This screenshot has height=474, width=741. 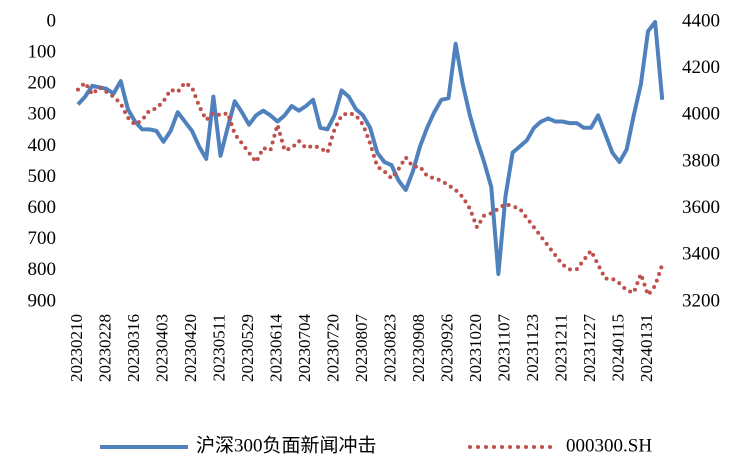 What do you see at coordinates (701, 207) in the screenshot?
I see `y2-tick-label: 3600` at bounding box center [701, 207].